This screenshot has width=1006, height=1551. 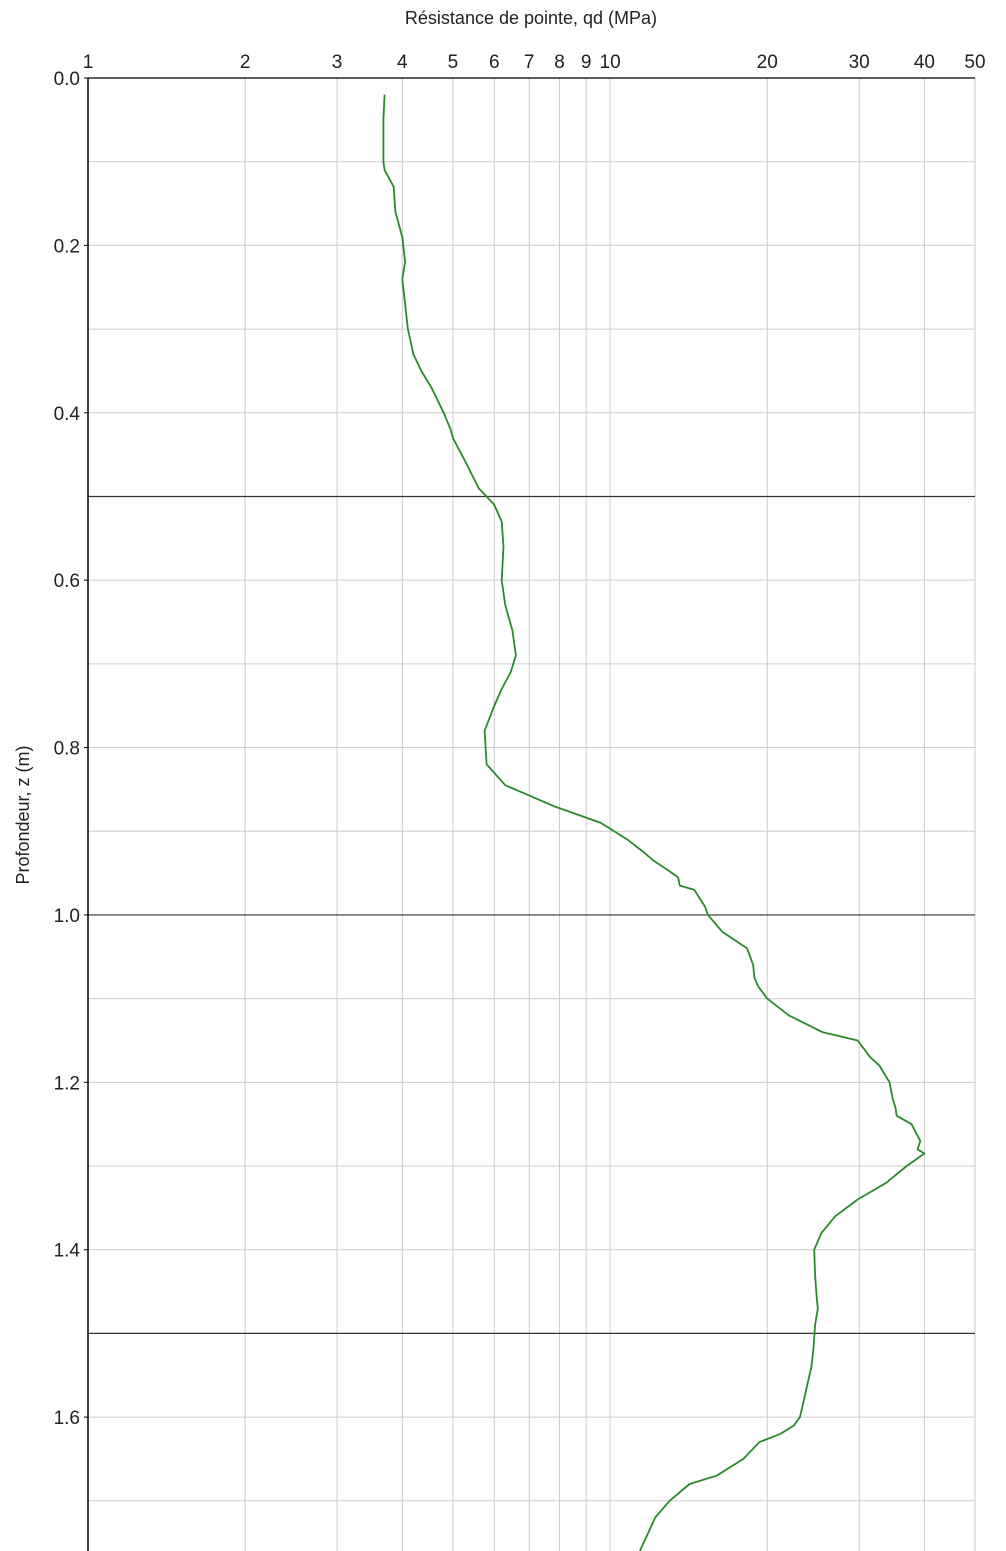 What do you see at coordinates (67, 414) in the screenshot?
I see `y-tick-label: 0.4` at bounding box center [67, 414].